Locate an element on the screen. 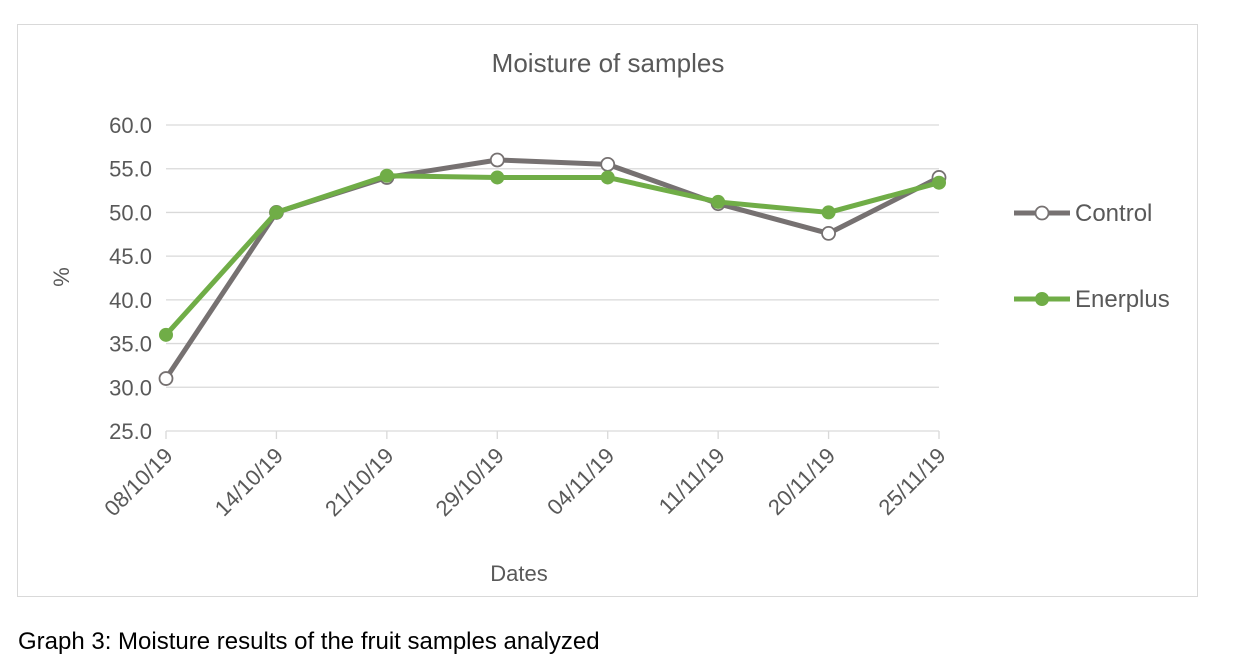  y-tick-label: 40.0 is located at coordinates (130, 300).